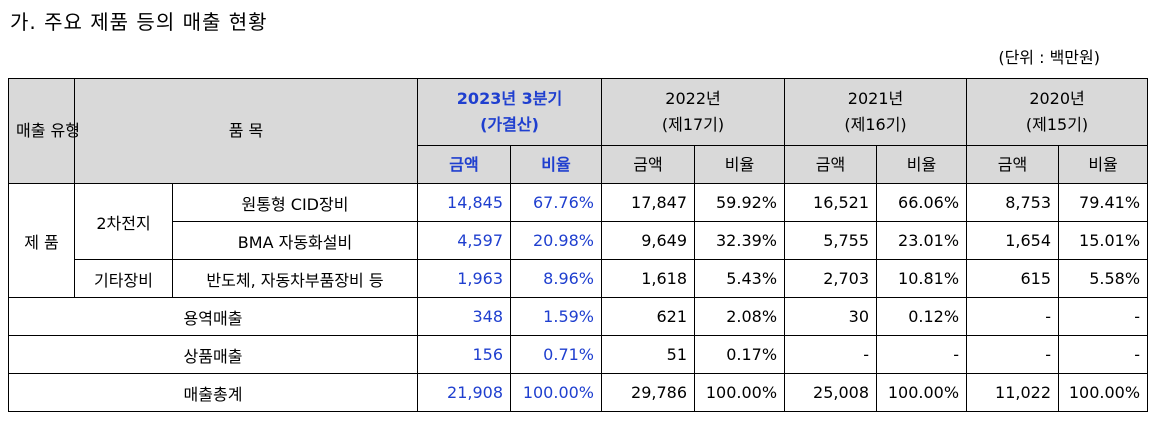 This screenshot has height=422, width=1162. Describe the element at coordinates (1103, 240) in the screenshot. I see `ratio-cell: 15.01%` at that location.